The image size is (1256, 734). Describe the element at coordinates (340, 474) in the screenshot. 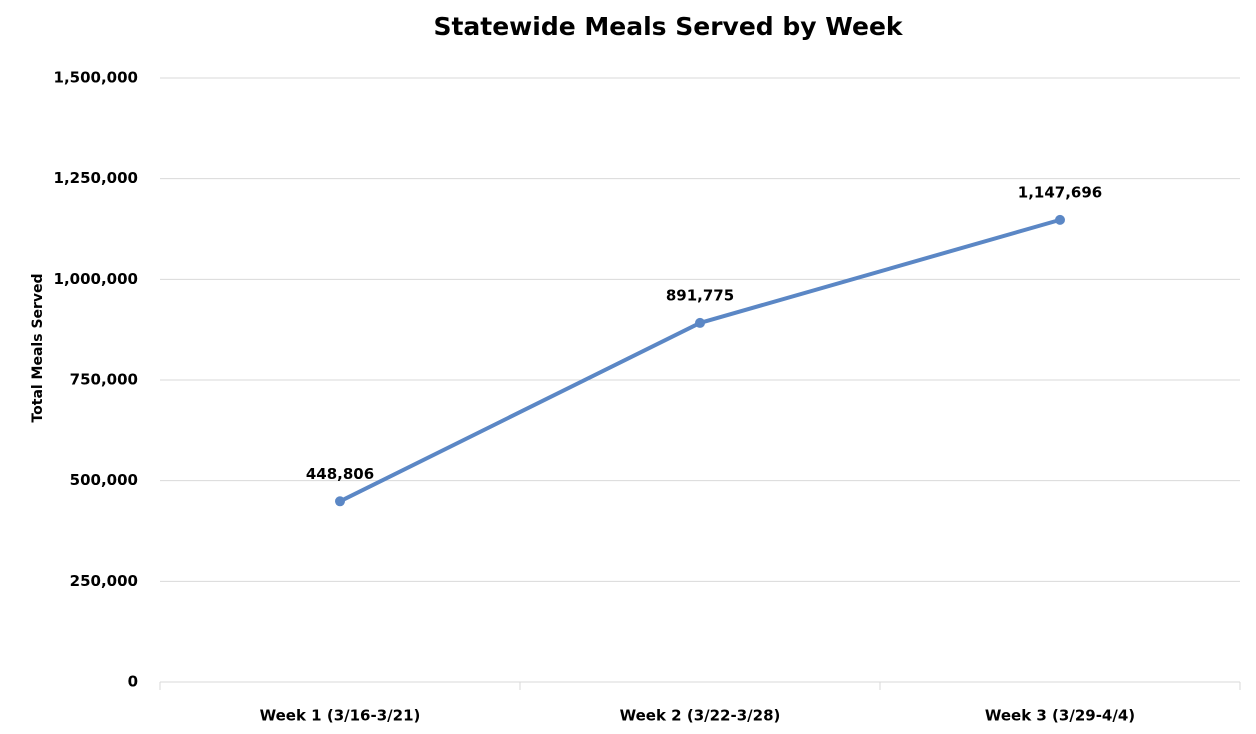

I see `data-label: 448,806` at that location.